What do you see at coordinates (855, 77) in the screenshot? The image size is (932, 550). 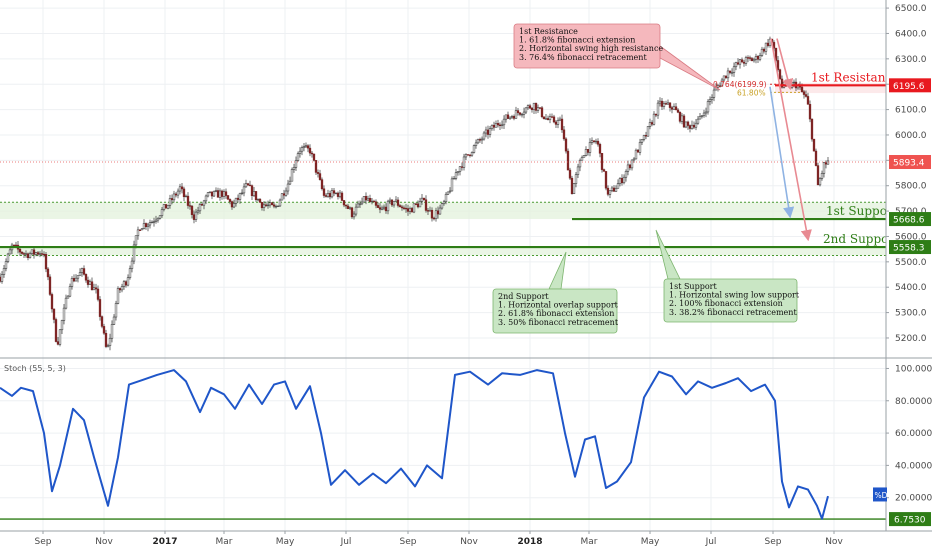 I see `level-name: 1st Resistance` at bounding box center [855, 77].